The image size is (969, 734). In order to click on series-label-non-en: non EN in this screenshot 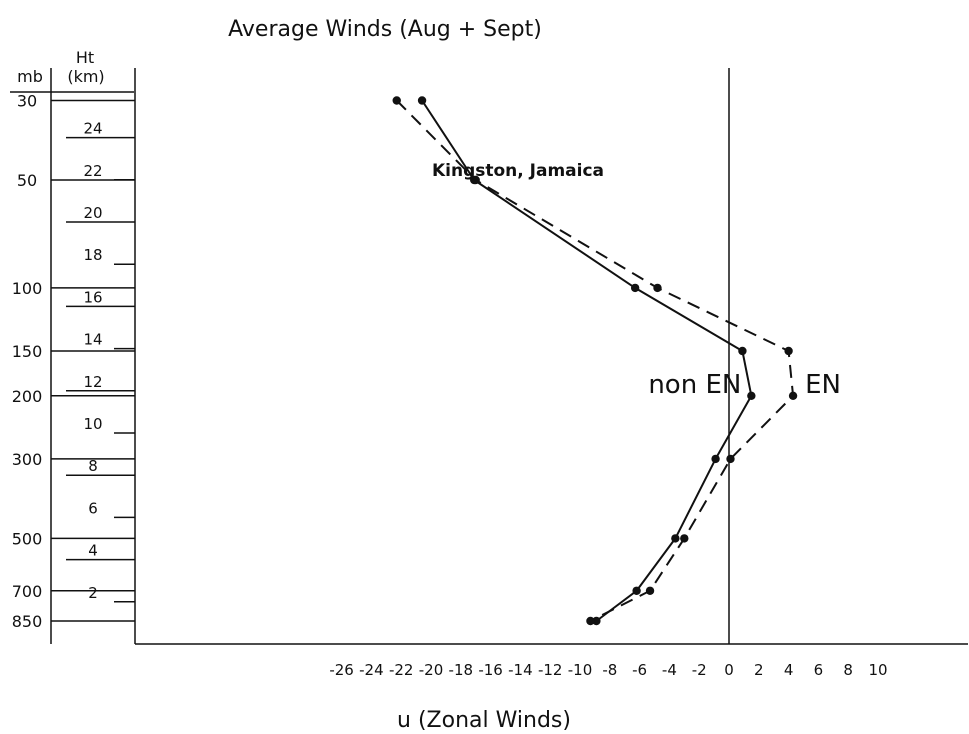, I will do `click(694, 385)`.